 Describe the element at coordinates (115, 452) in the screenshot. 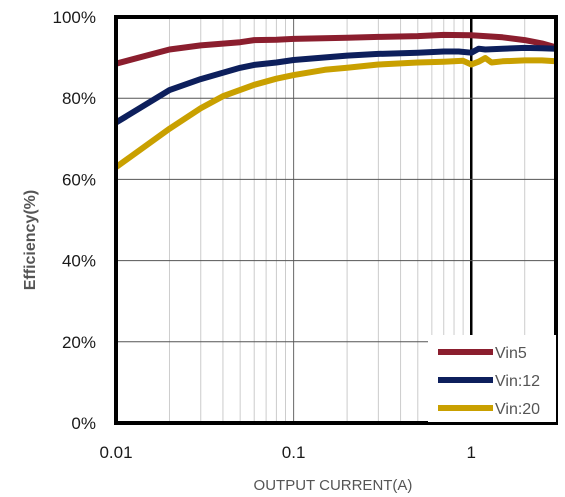

I see `x-tick-label: 0.01` at that location.